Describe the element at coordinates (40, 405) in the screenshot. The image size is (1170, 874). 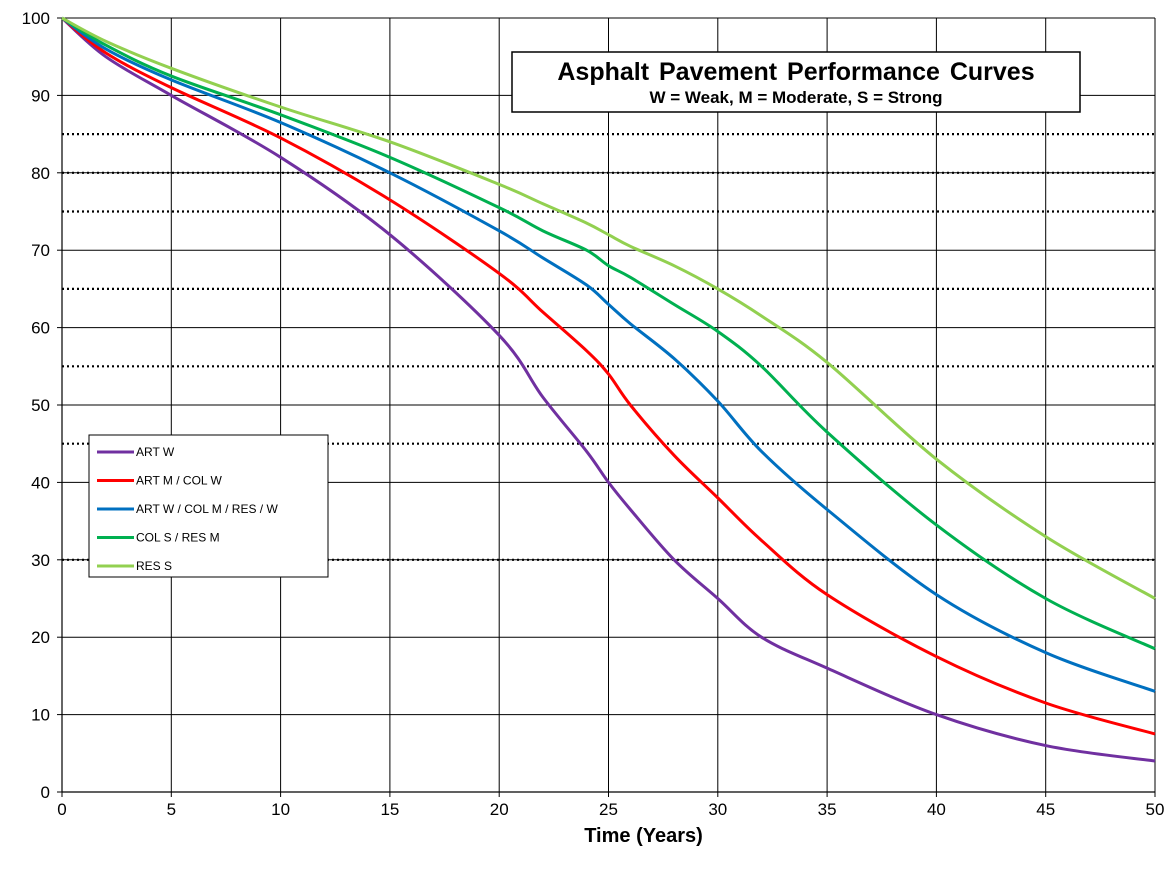
I see `y-tick-label: 50` at that location.